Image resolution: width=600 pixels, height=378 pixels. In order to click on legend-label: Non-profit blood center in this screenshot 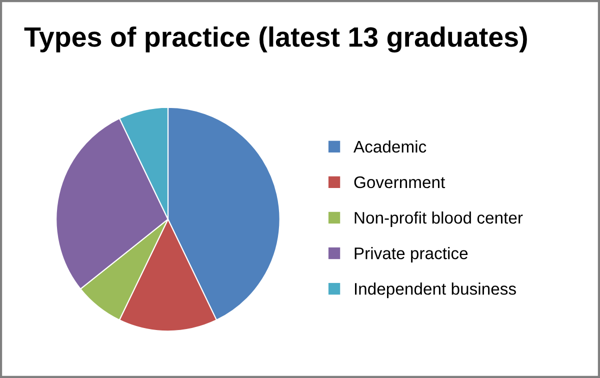, I will do `click(438, 219)`.